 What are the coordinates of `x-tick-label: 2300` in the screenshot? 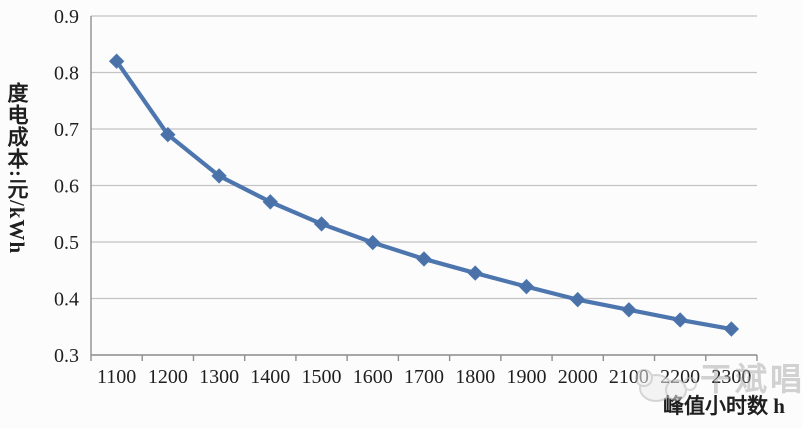 It's located at (731, 377).